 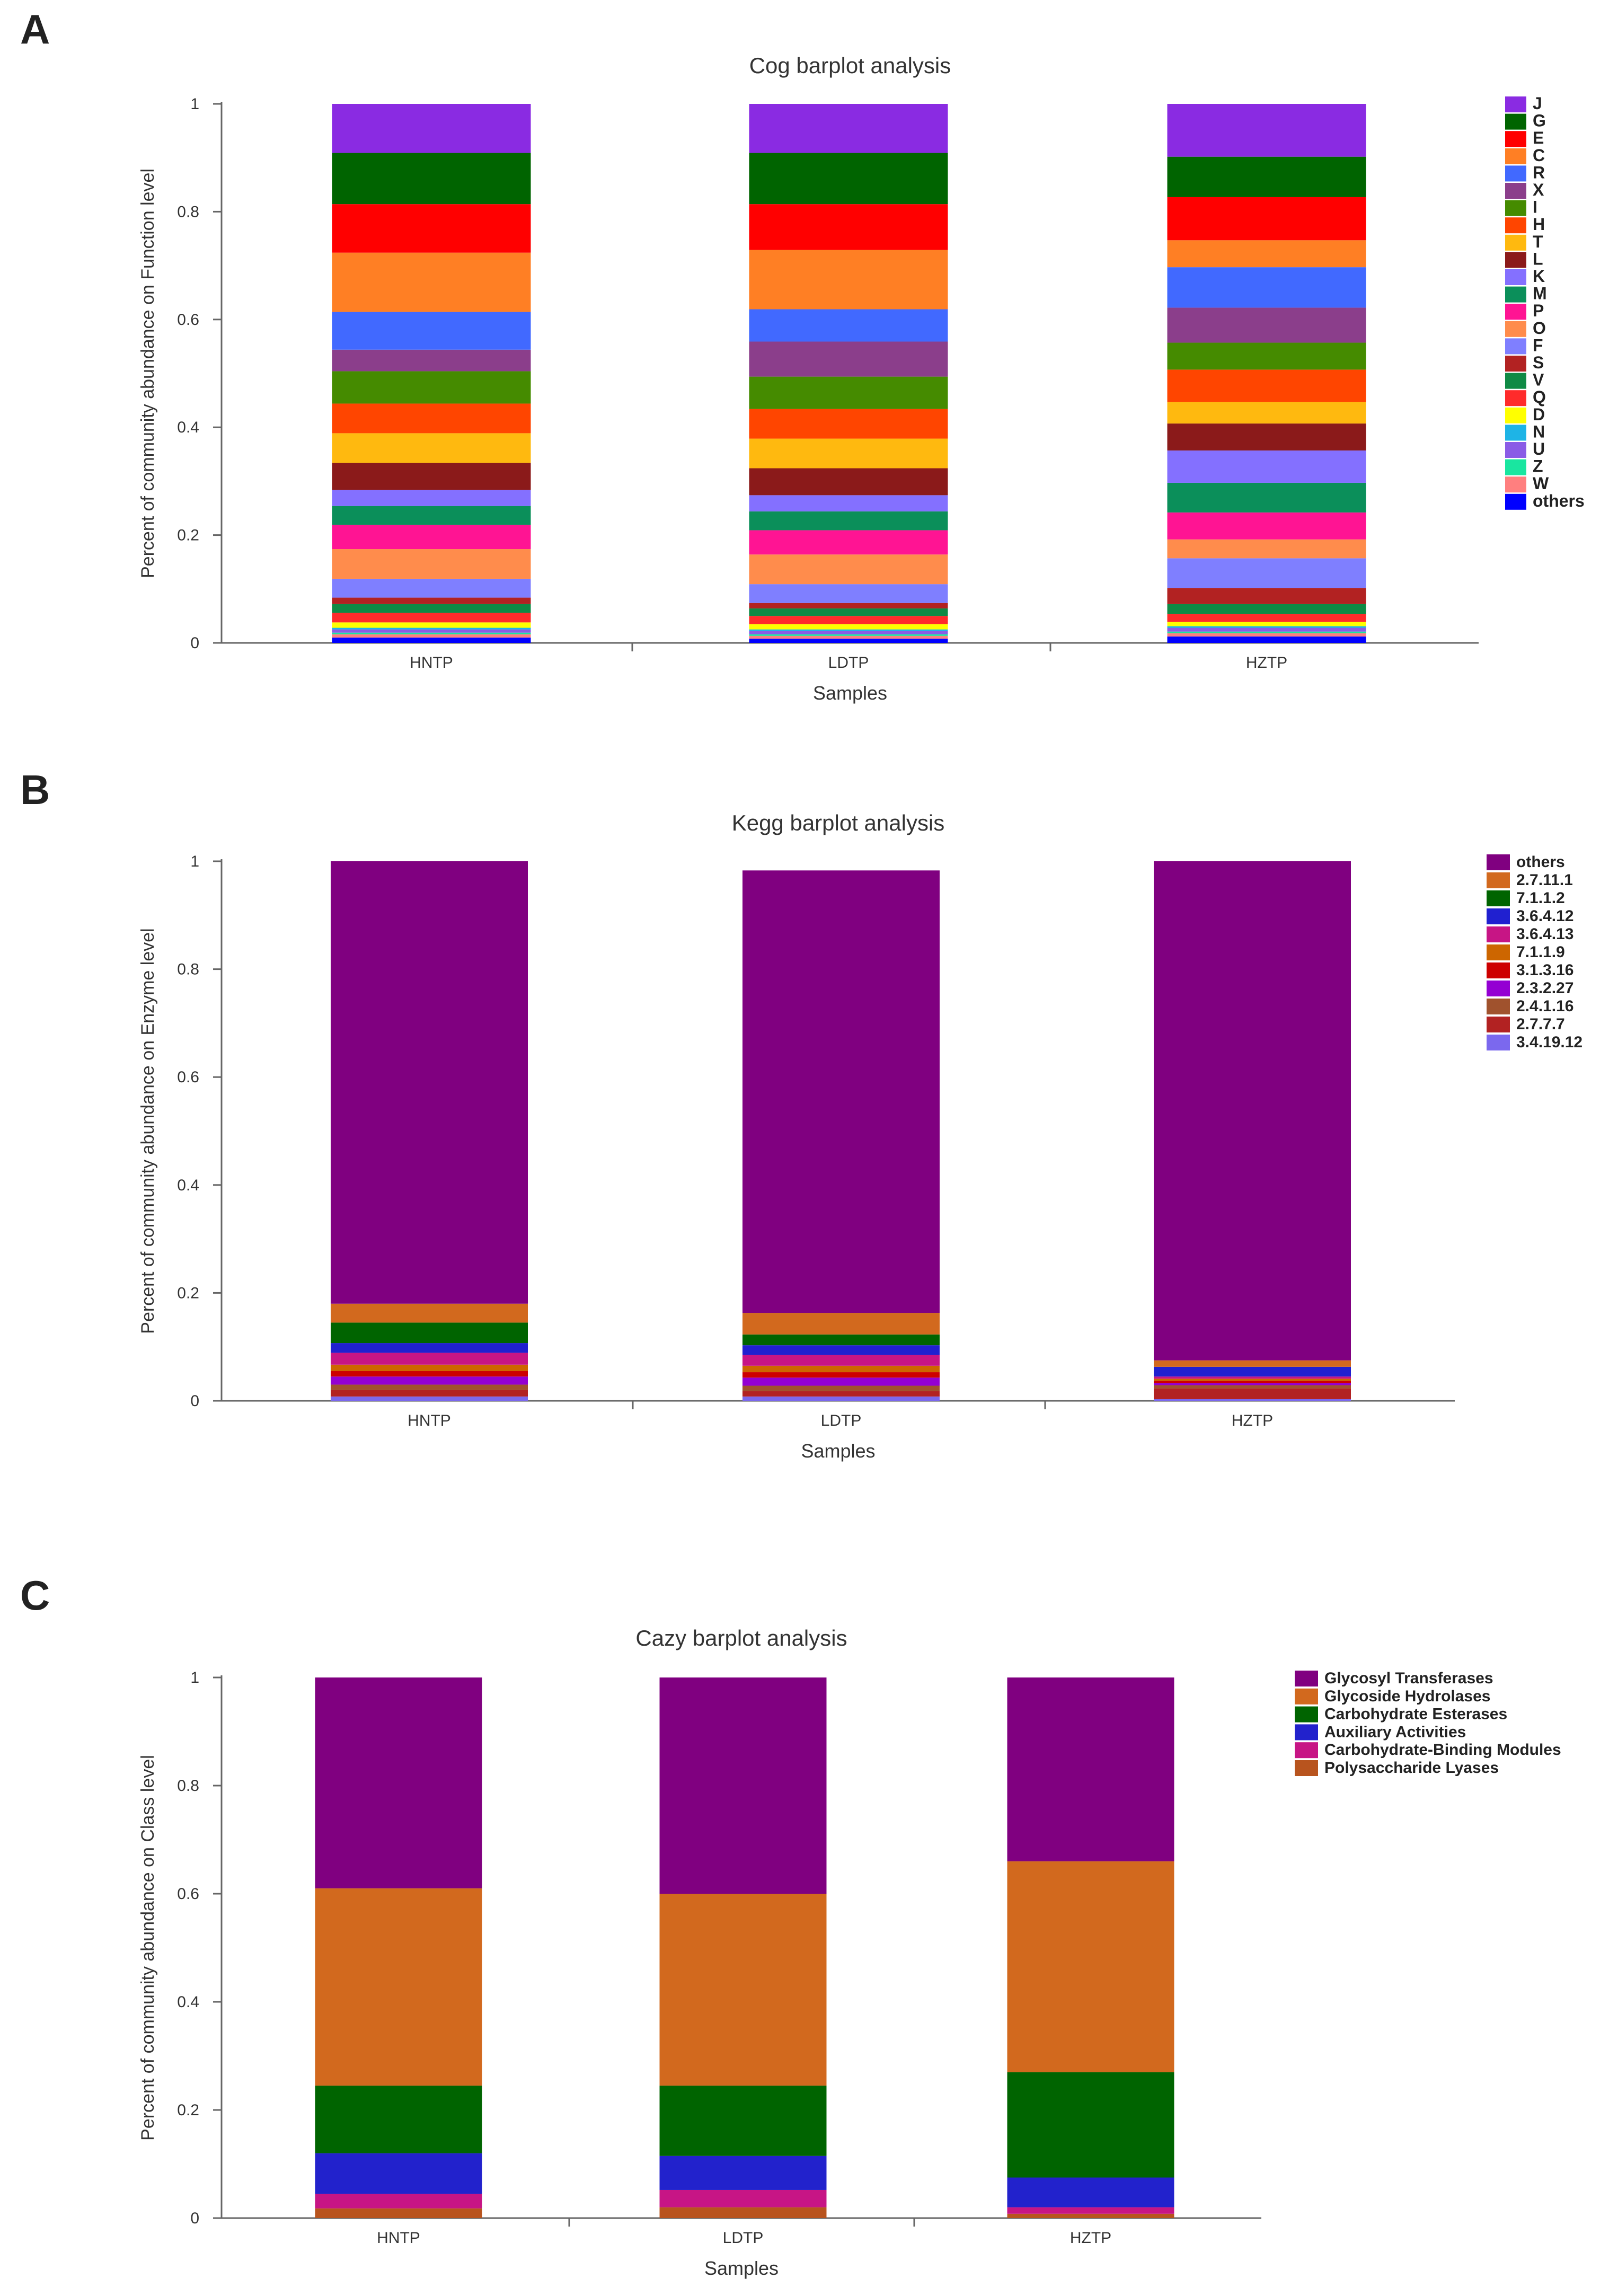 What do you see at coordinates (431, 564) in the screenshot?
I see `bar-segment-hntp-o` at bounding box center [431, 564].